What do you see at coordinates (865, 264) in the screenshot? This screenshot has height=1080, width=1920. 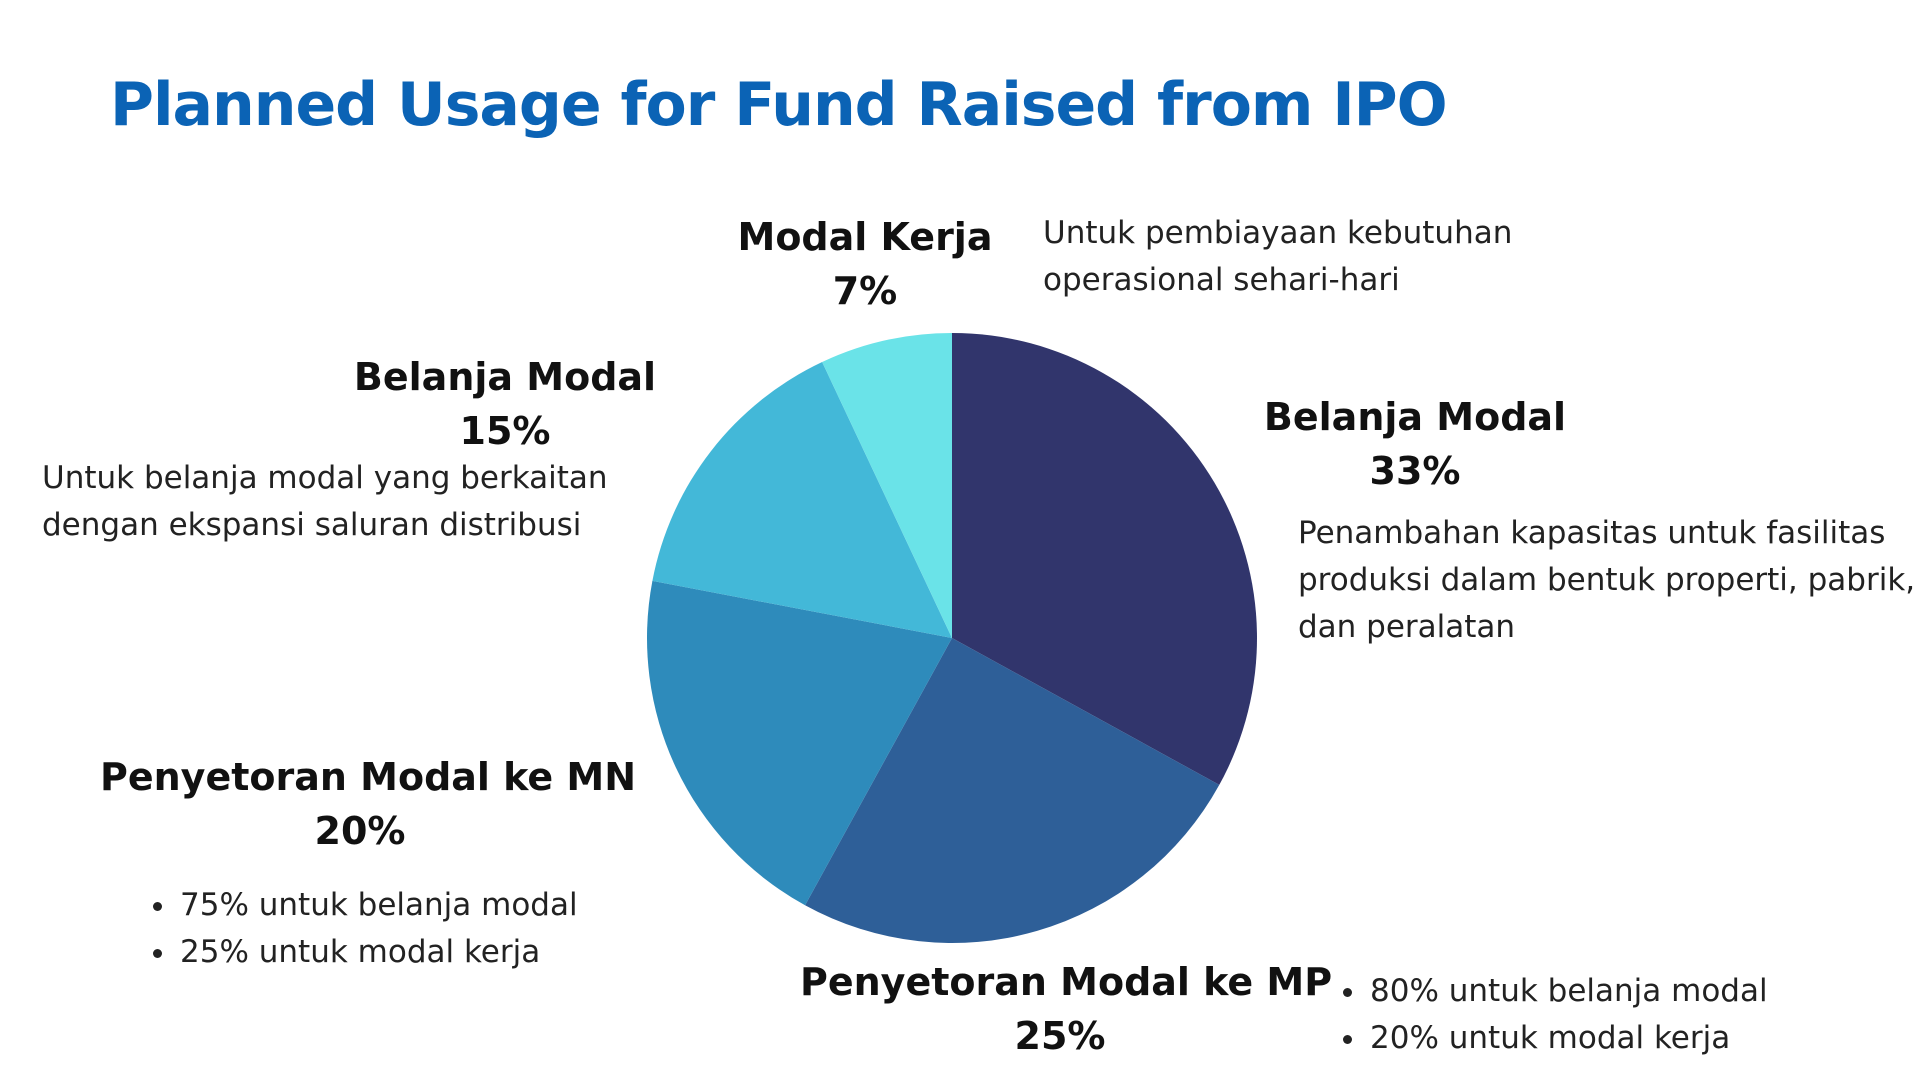 I see `slice-label-modal-kerja: Modal Kerja 7%` at bounding box center [865, 264].